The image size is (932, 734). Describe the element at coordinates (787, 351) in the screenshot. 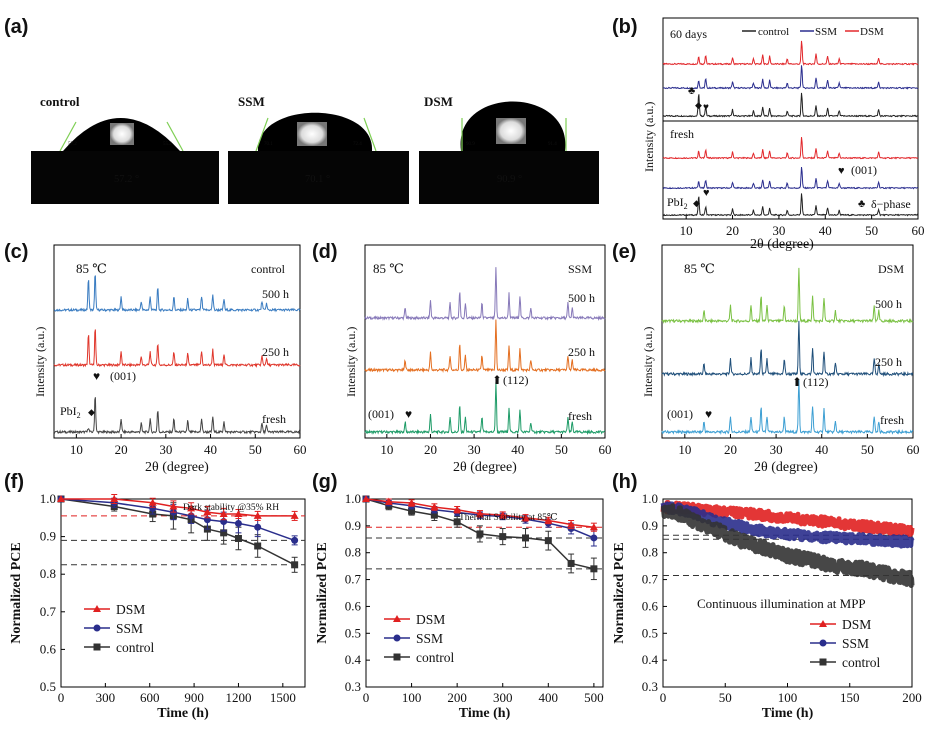

I see `xrd-e-traces` at that location.